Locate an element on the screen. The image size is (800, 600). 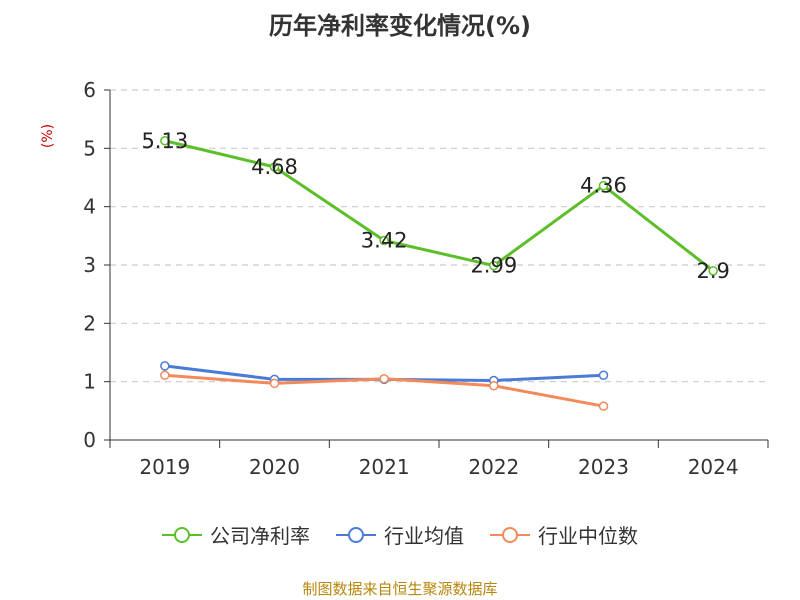
legend-item-industry-median: 行业中位数 is located at coordinates (564, 534).